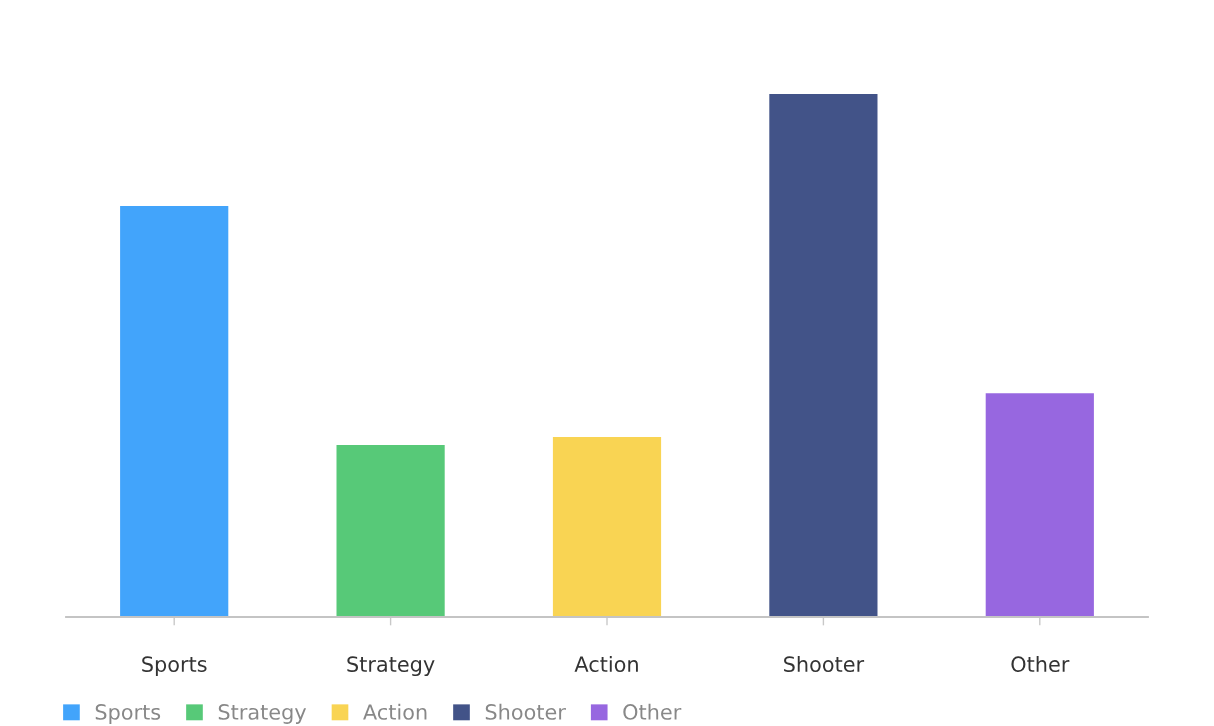  What do you see at coordinates (606, 664) in the screenshot?
I see `x-tick-label: Action` at bounding box center [606, 664].